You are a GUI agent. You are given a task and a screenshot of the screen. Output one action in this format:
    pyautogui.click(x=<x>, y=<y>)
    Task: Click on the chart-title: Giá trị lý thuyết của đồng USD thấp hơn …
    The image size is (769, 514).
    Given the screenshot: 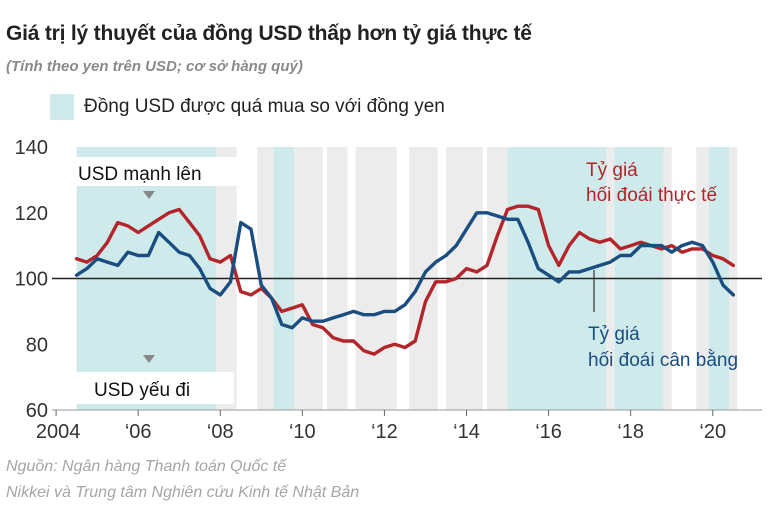 What is the action you would take?
    pyautogui.click(x=269, y=33)
    